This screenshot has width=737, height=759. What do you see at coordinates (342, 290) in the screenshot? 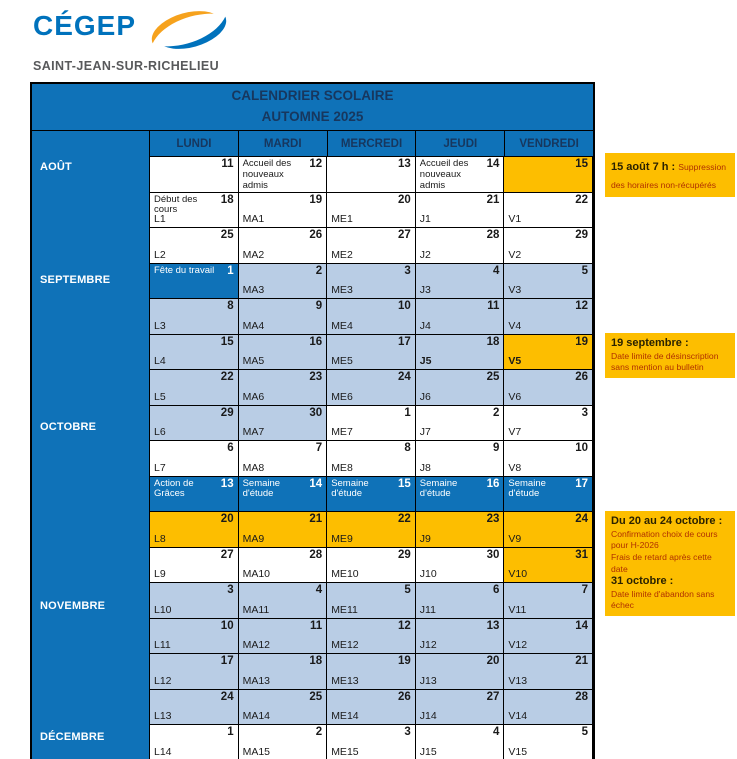
I see `cell-code: ME3` at bounding box center [342, 290].